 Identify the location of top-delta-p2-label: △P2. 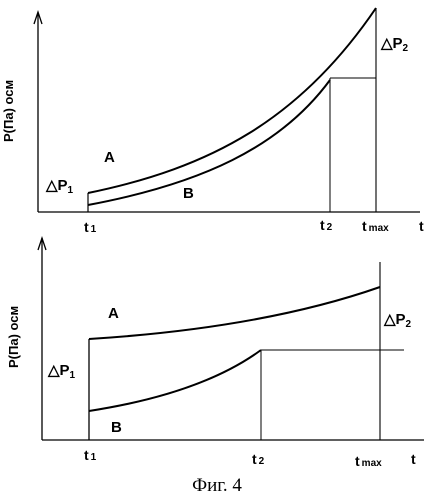
(394, 44).